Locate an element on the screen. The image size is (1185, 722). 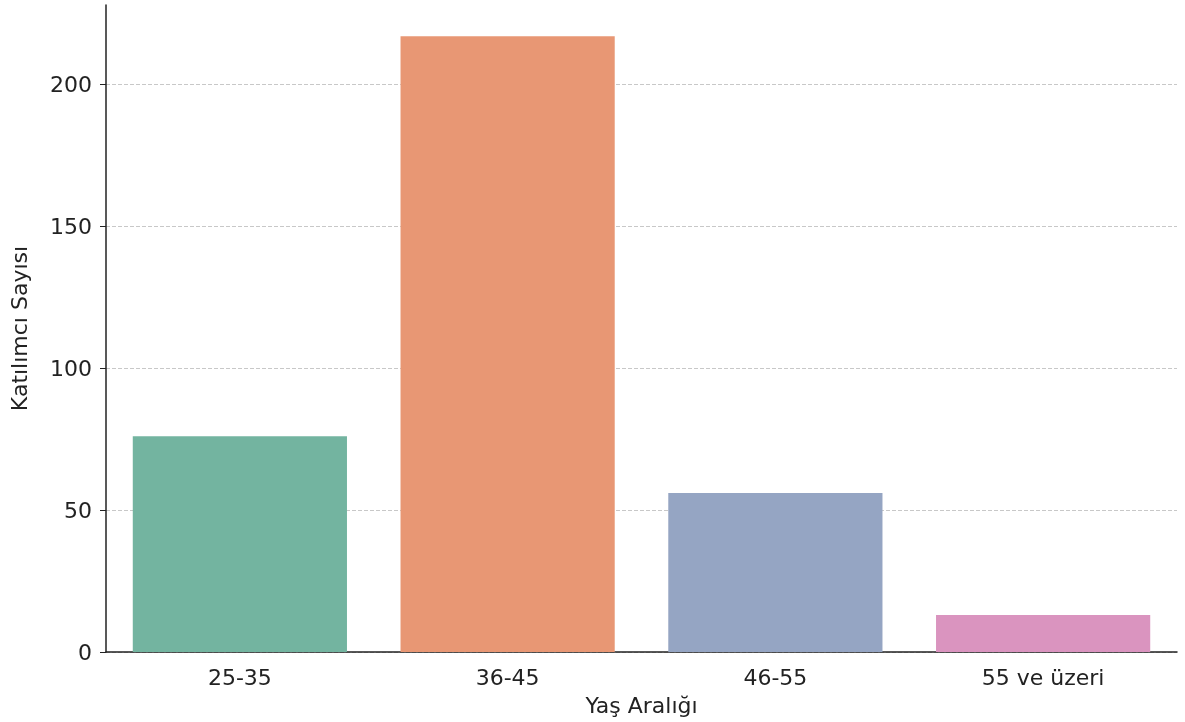
x-tick-label: 55 ve üzeri is located at coordinates (1043, 677).